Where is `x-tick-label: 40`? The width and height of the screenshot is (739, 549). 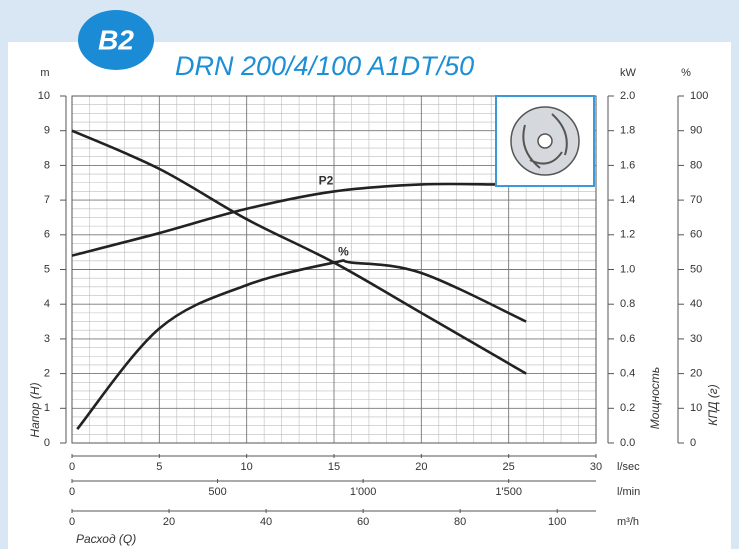 x-tick-label: 40 is located at coordinates (266, 522).